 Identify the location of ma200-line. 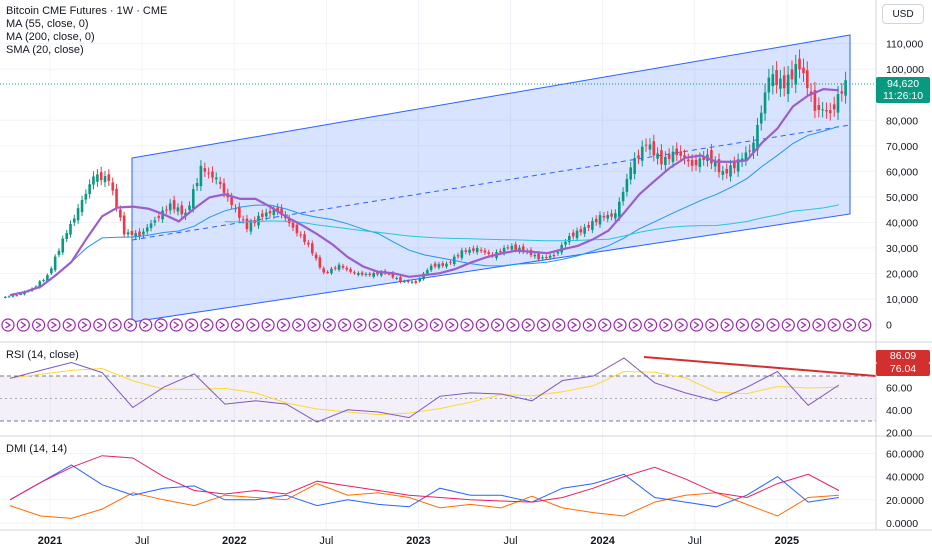
(531, 223).